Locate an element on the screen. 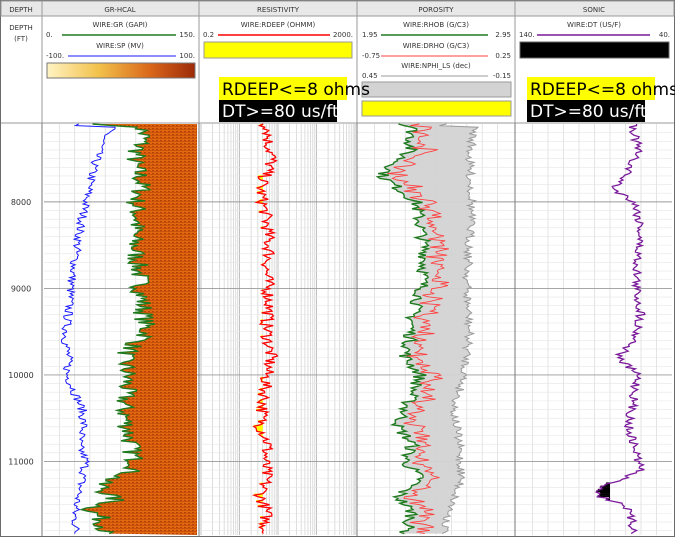 This screenshot has height=537, width=675. dt-curve is located at coordinates (620, 329).